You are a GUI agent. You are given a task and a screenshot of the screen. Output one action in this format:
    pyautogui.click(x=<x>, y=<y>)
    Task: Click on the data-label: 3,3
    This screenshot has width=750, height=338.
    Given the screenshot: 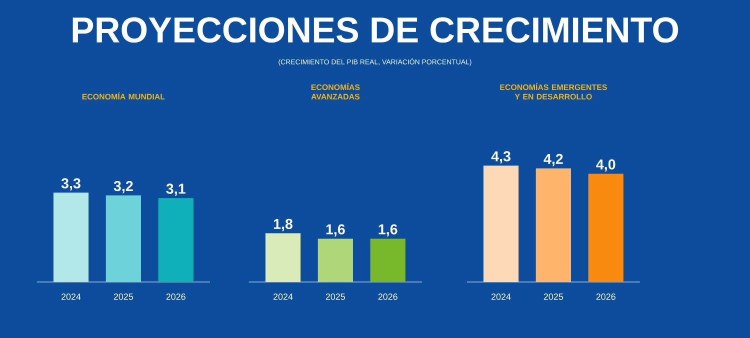 What is the action you would take?
    pyautogui.click(x=70, y=184)
    